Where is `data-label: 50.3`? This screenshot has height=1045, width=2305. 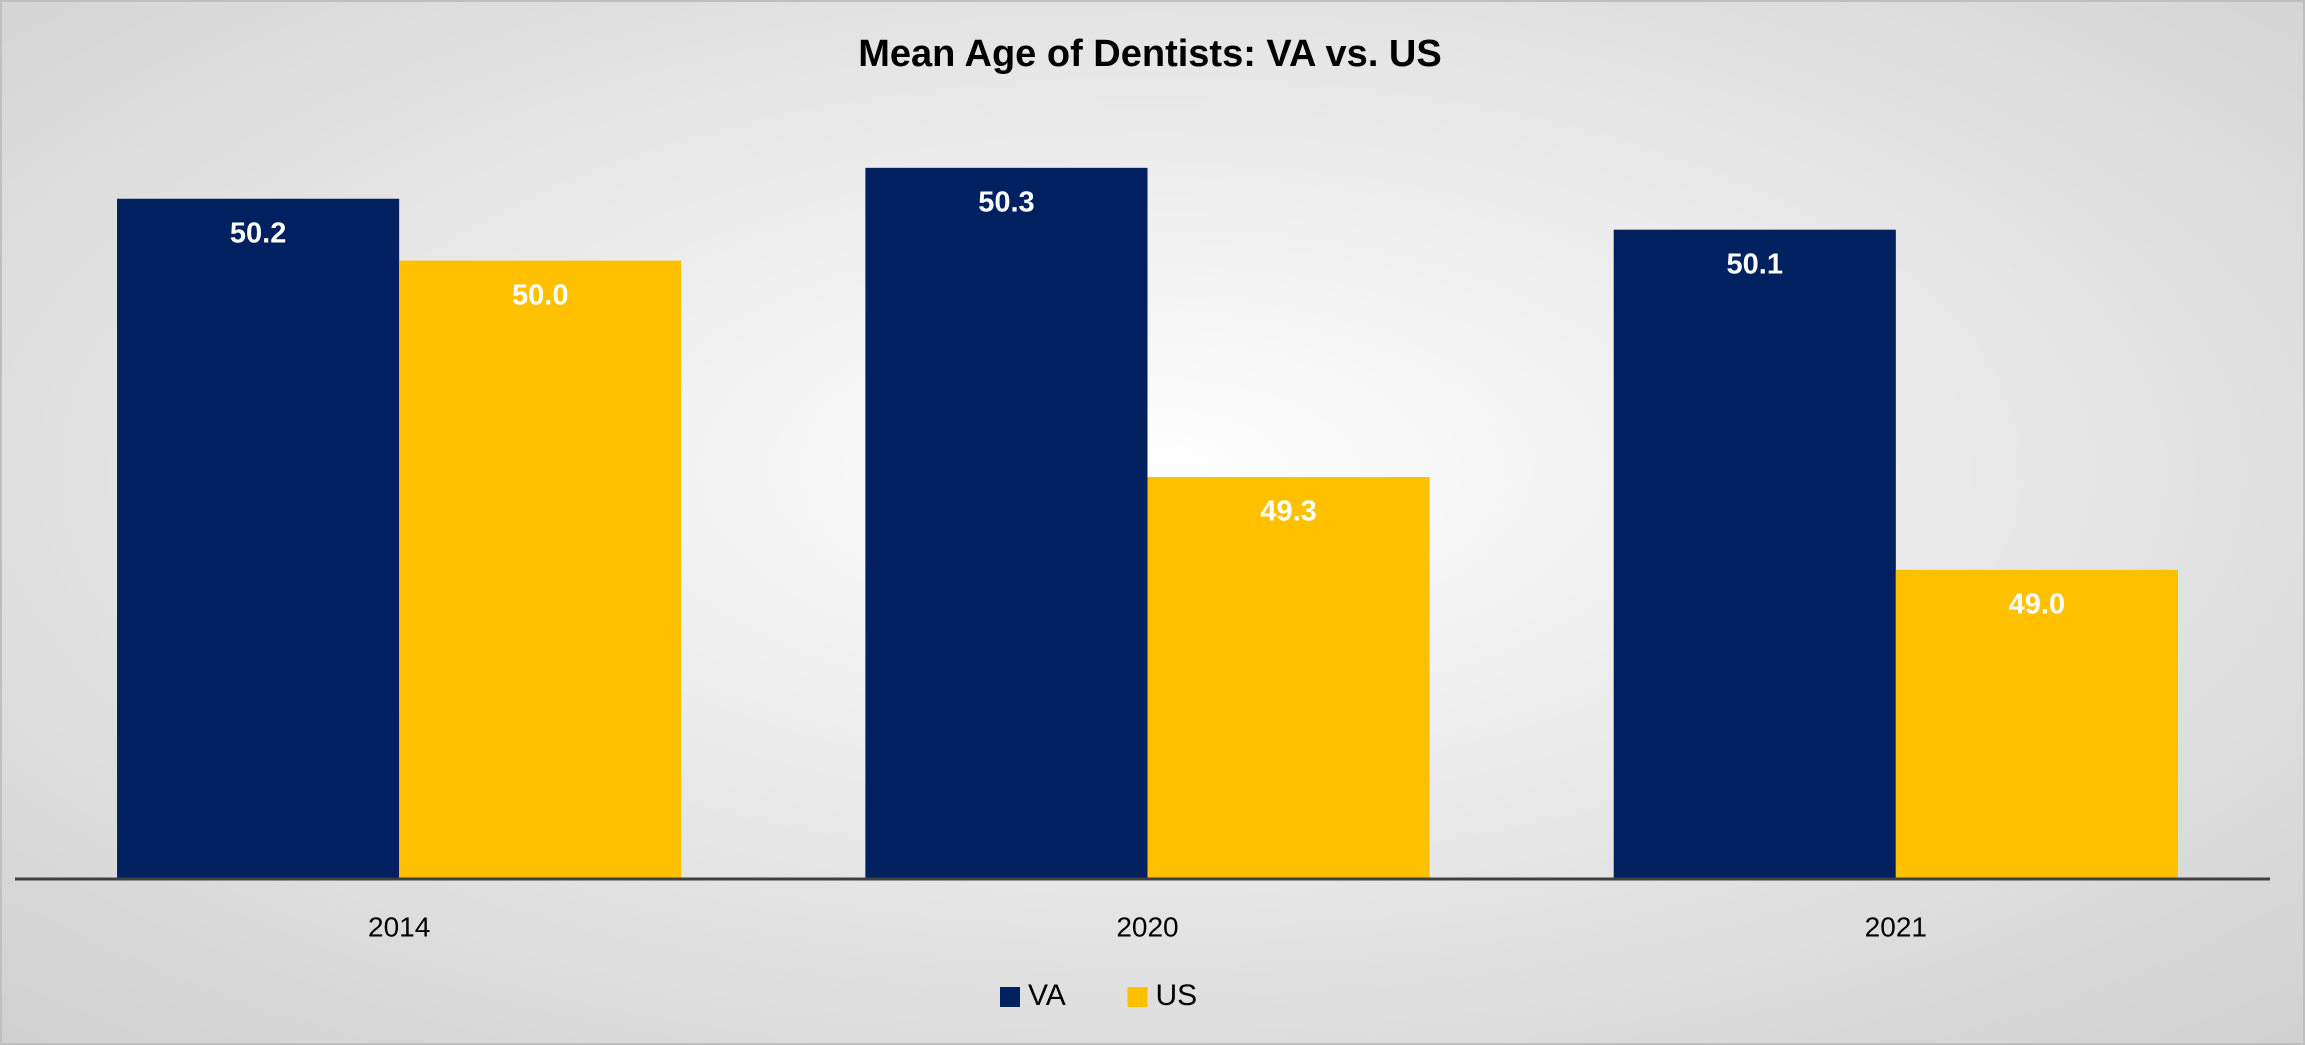 data-label: 50.3 is located at coordinates (1006, 202).